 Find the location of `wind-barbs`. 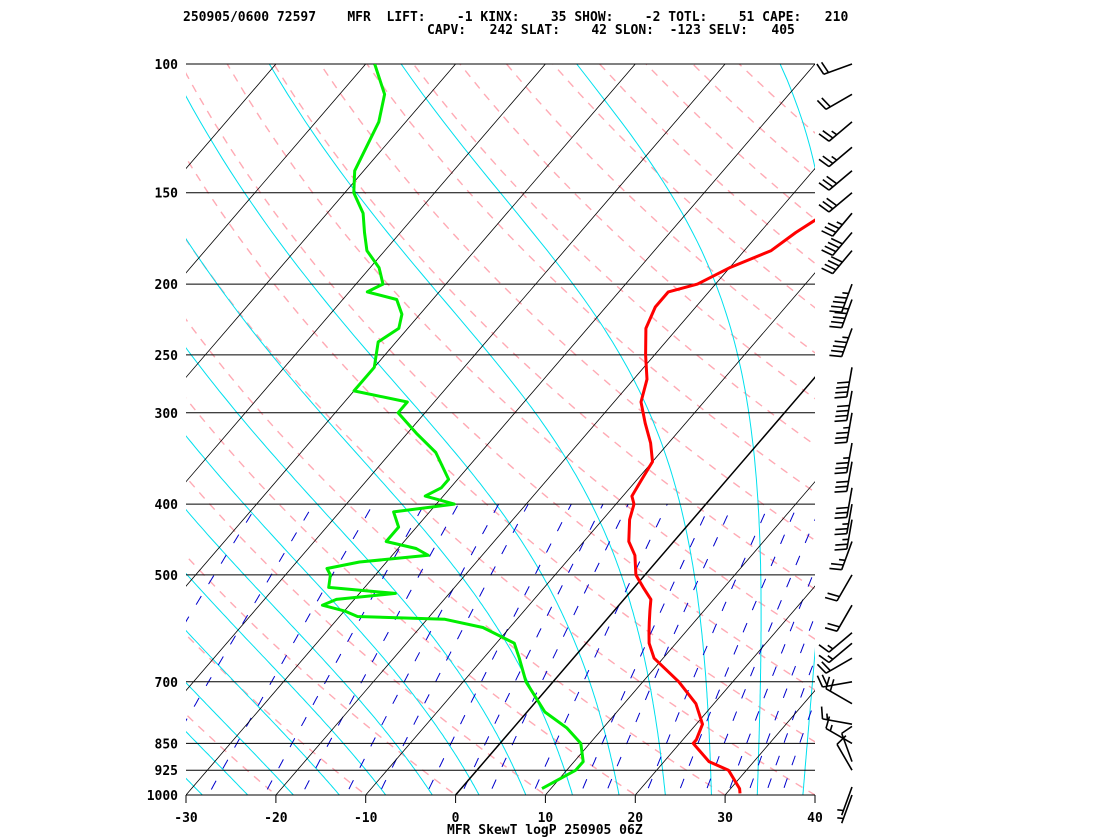

wind-barbs is located at coordinates (834, 442).